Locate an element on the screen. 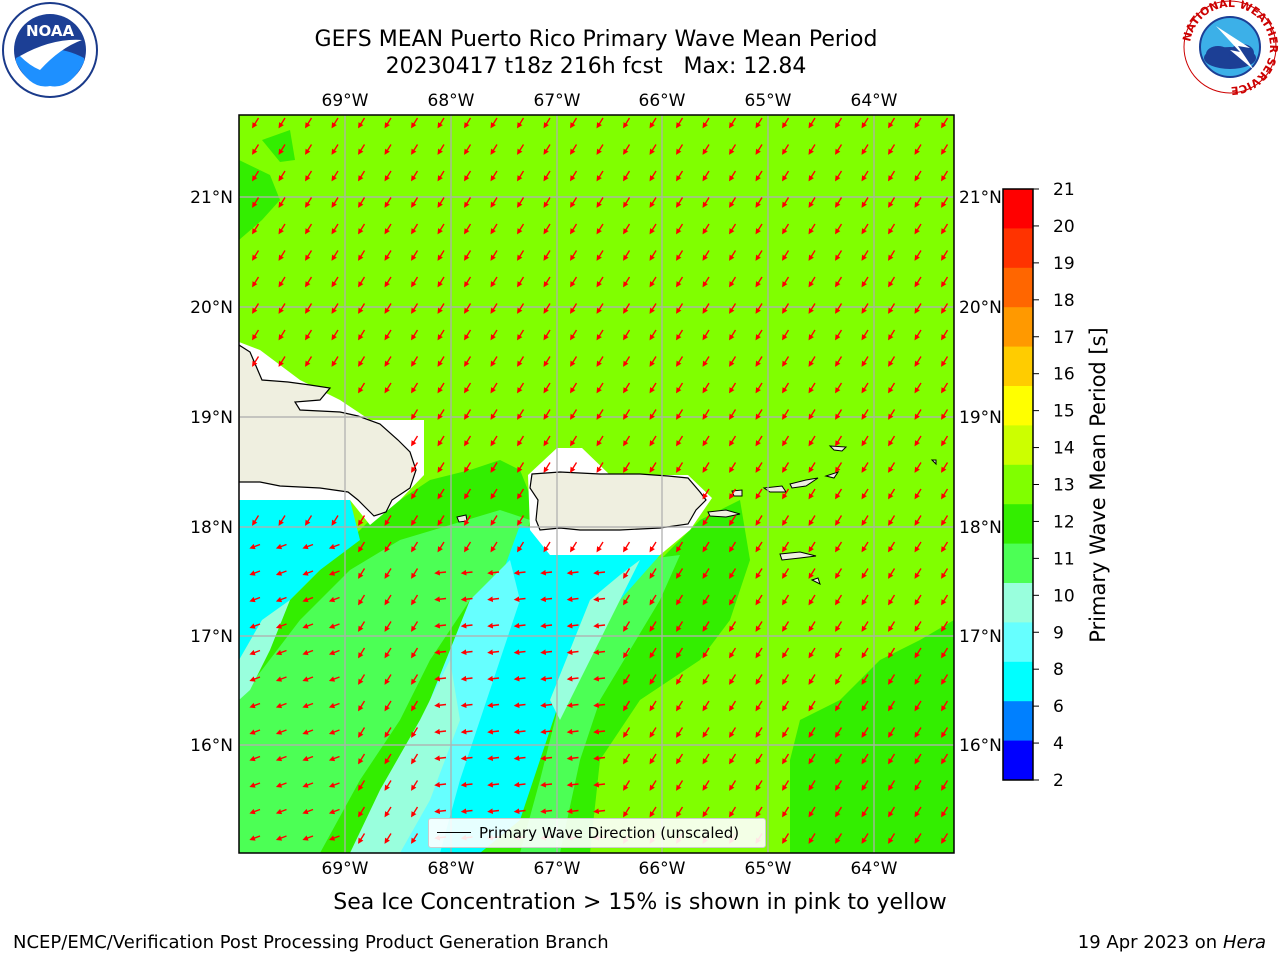  lat-label: 21°N is located at coordinates (211, 198).